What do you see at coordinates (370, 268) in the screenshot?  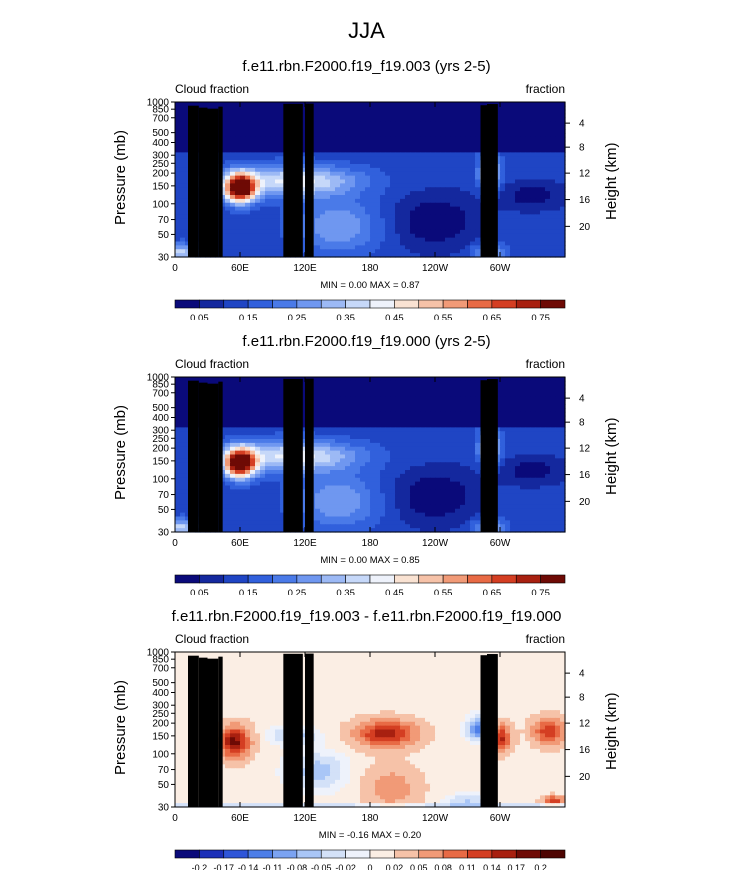 I see `x-tick-label: 180` at bounding box center [370, 268].